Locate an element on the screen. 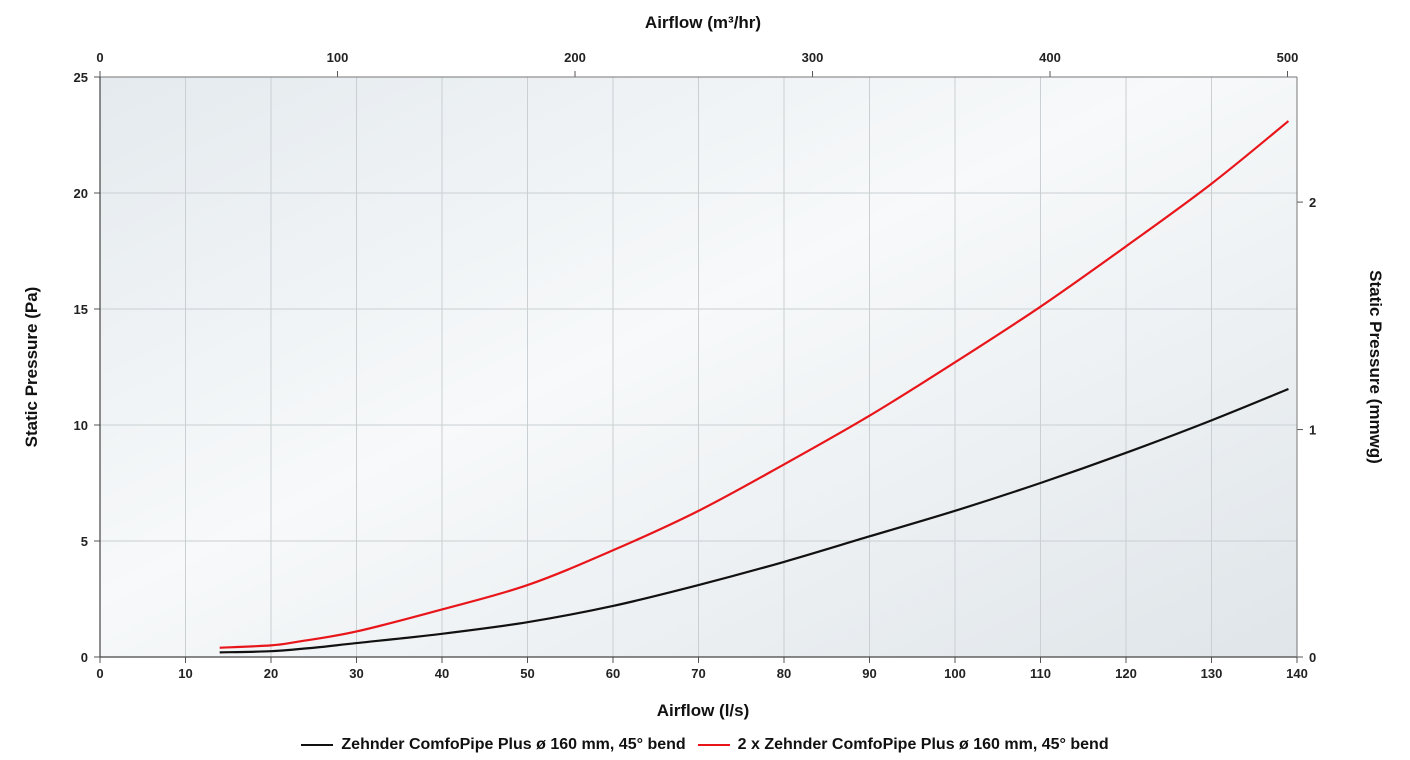 The height and width of the screenshot is (760, 1410). x-bottom-tick-label: 90 is located at coordinates (869, 673).